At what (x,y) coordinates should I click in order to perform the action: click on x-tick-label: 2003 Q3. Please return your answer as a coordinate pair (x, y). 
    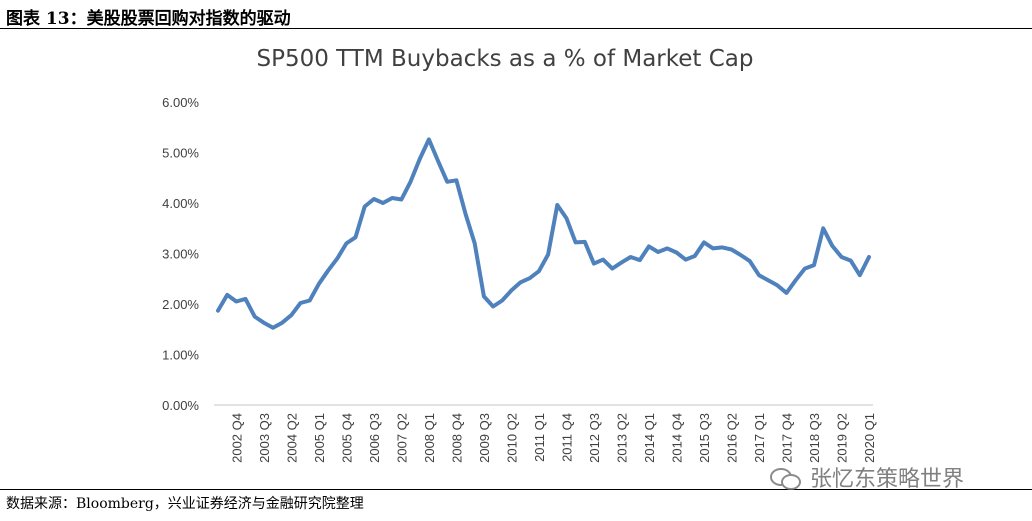
    Looking at the image, I should click on (264, 438).